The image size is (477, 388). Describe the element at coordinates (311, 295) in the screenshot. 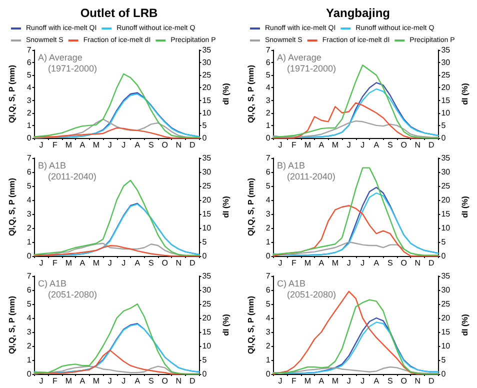

I see `annotation: (2051-2080)` at that location.